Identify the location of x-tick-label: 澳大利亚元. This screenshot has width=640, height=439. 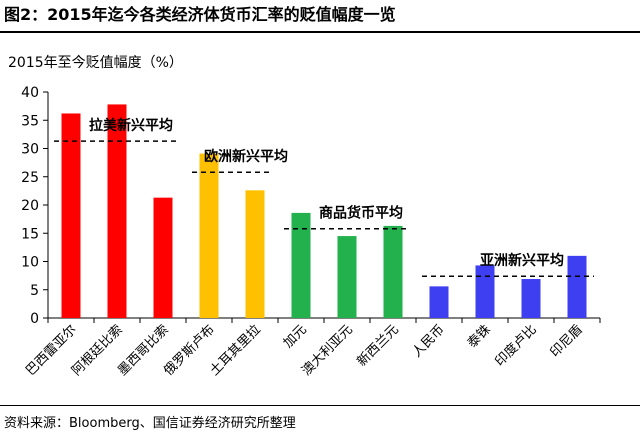
(327, 350).